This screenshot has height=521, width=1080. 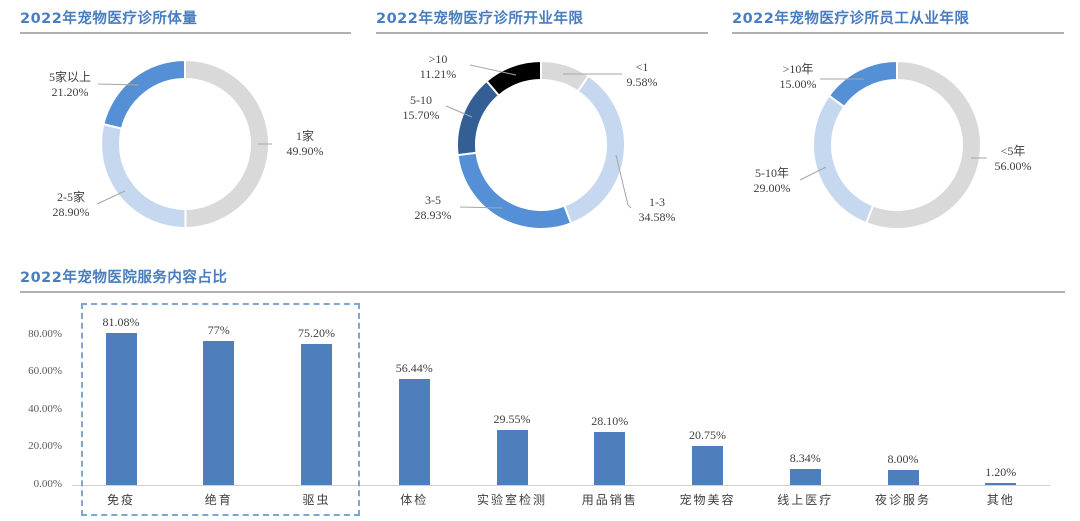 I want to click on slice-name: 1-3, so click(x=657, y=202).